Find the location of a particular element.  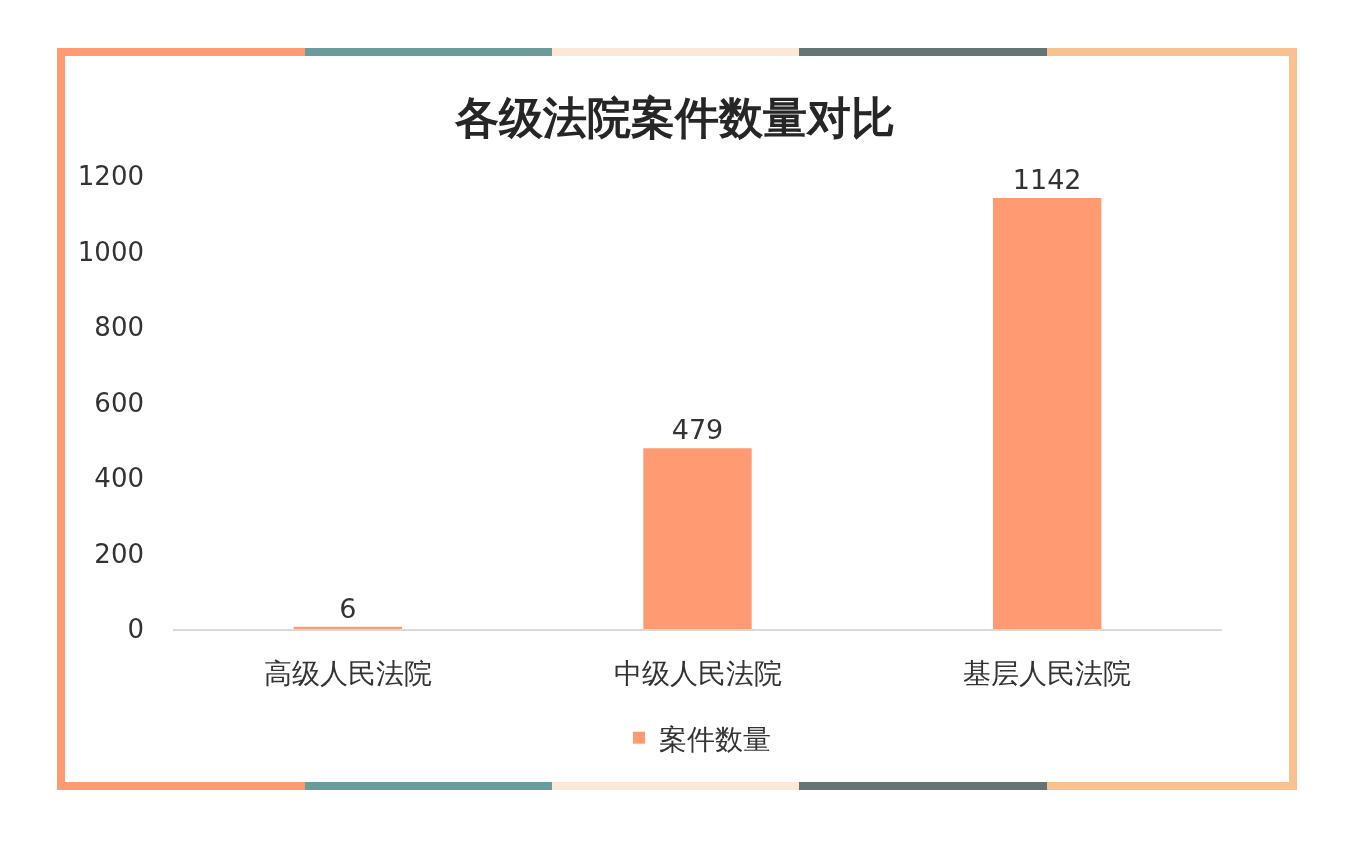

y-tick-label: 200 is located at coordinates (119, 553).